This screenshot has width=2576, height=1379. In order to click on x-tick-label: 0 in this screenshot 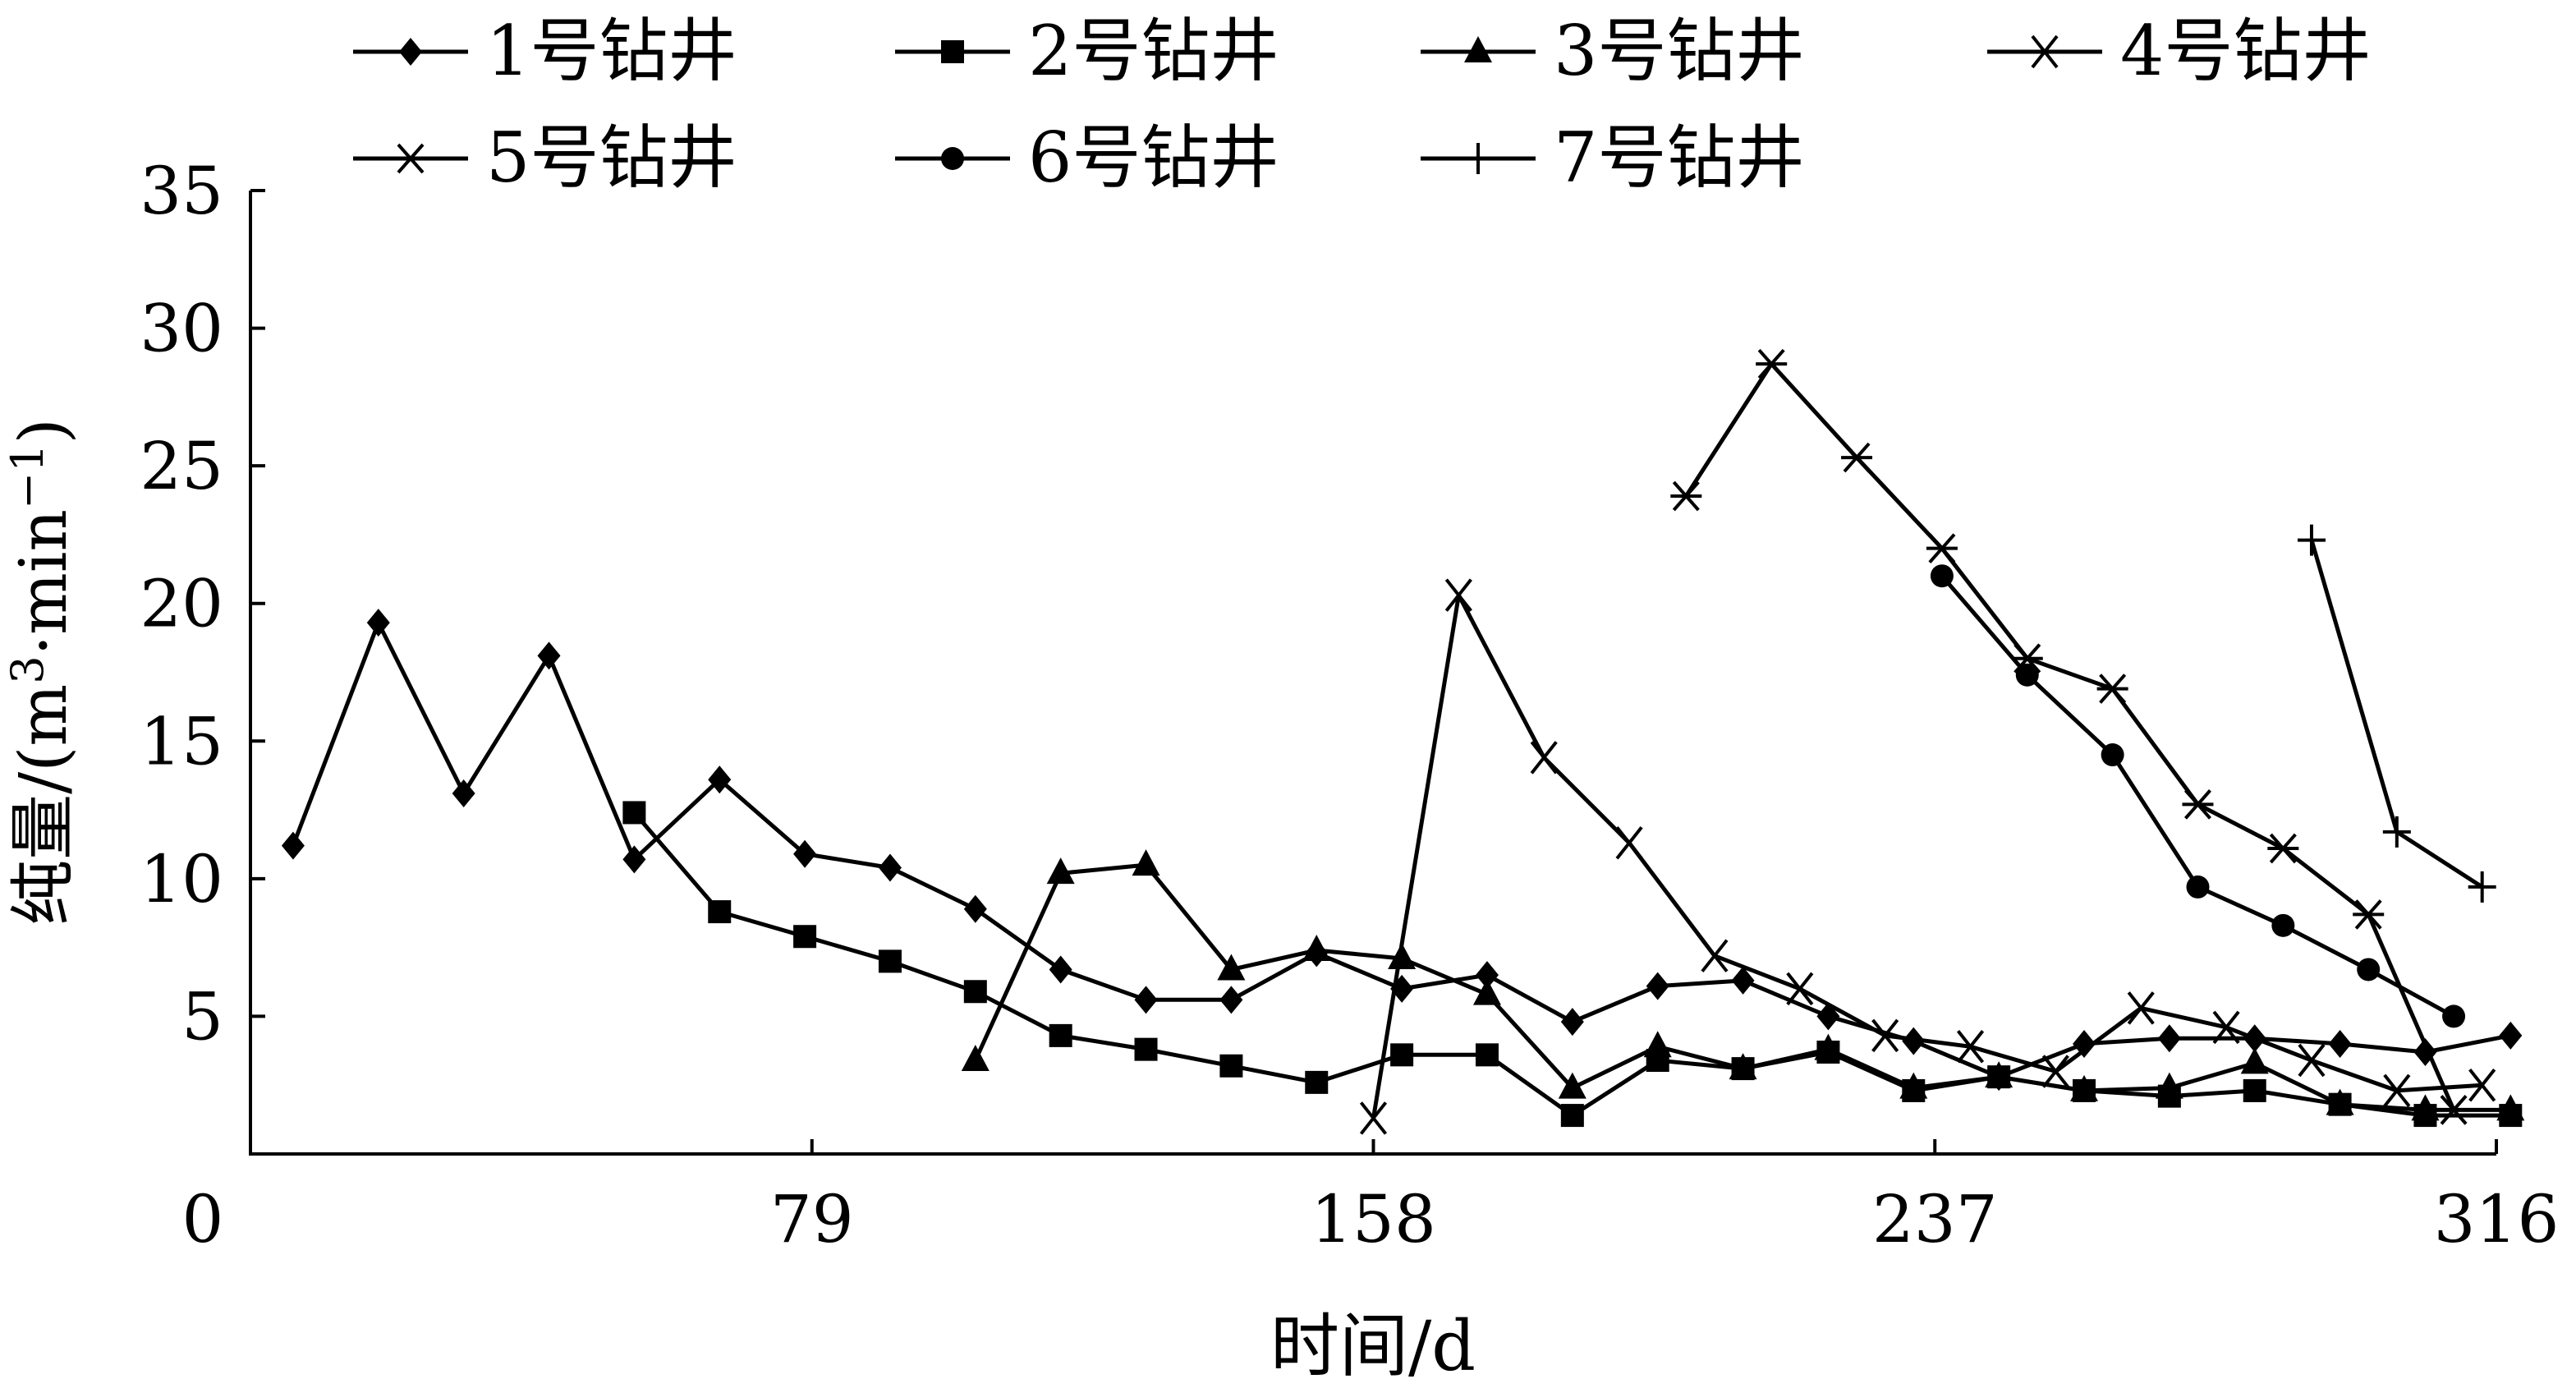, I will do `click(203, 1219)`.